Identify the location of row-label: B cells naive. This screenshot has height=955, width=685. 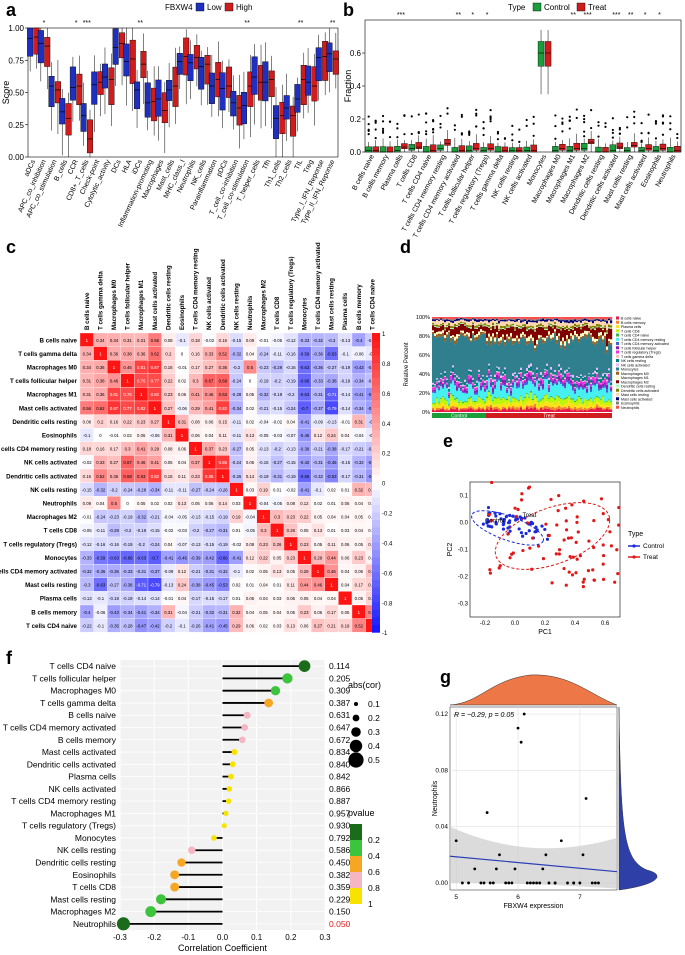
(59, 340).